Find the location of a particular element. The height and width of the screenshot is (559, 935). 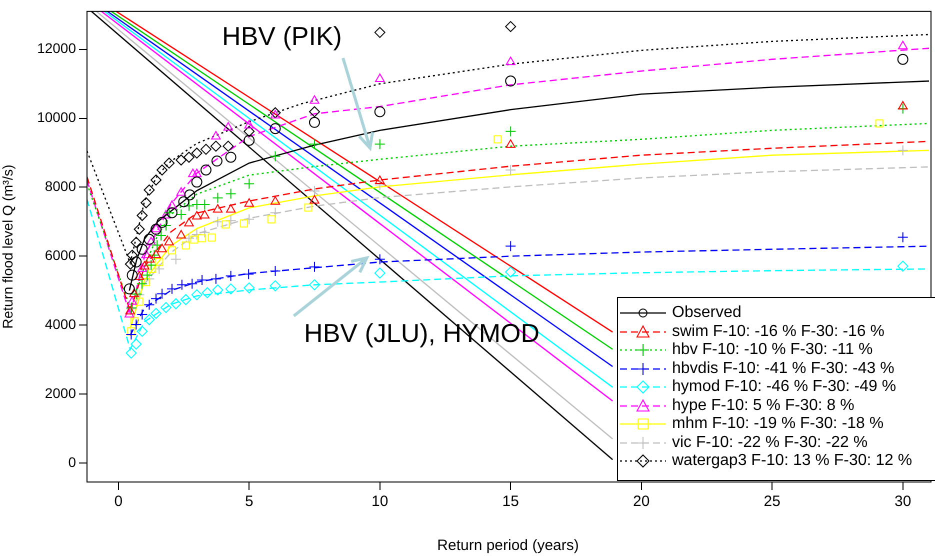

x-tick-label: 20 is located at coordinates (641, 501).